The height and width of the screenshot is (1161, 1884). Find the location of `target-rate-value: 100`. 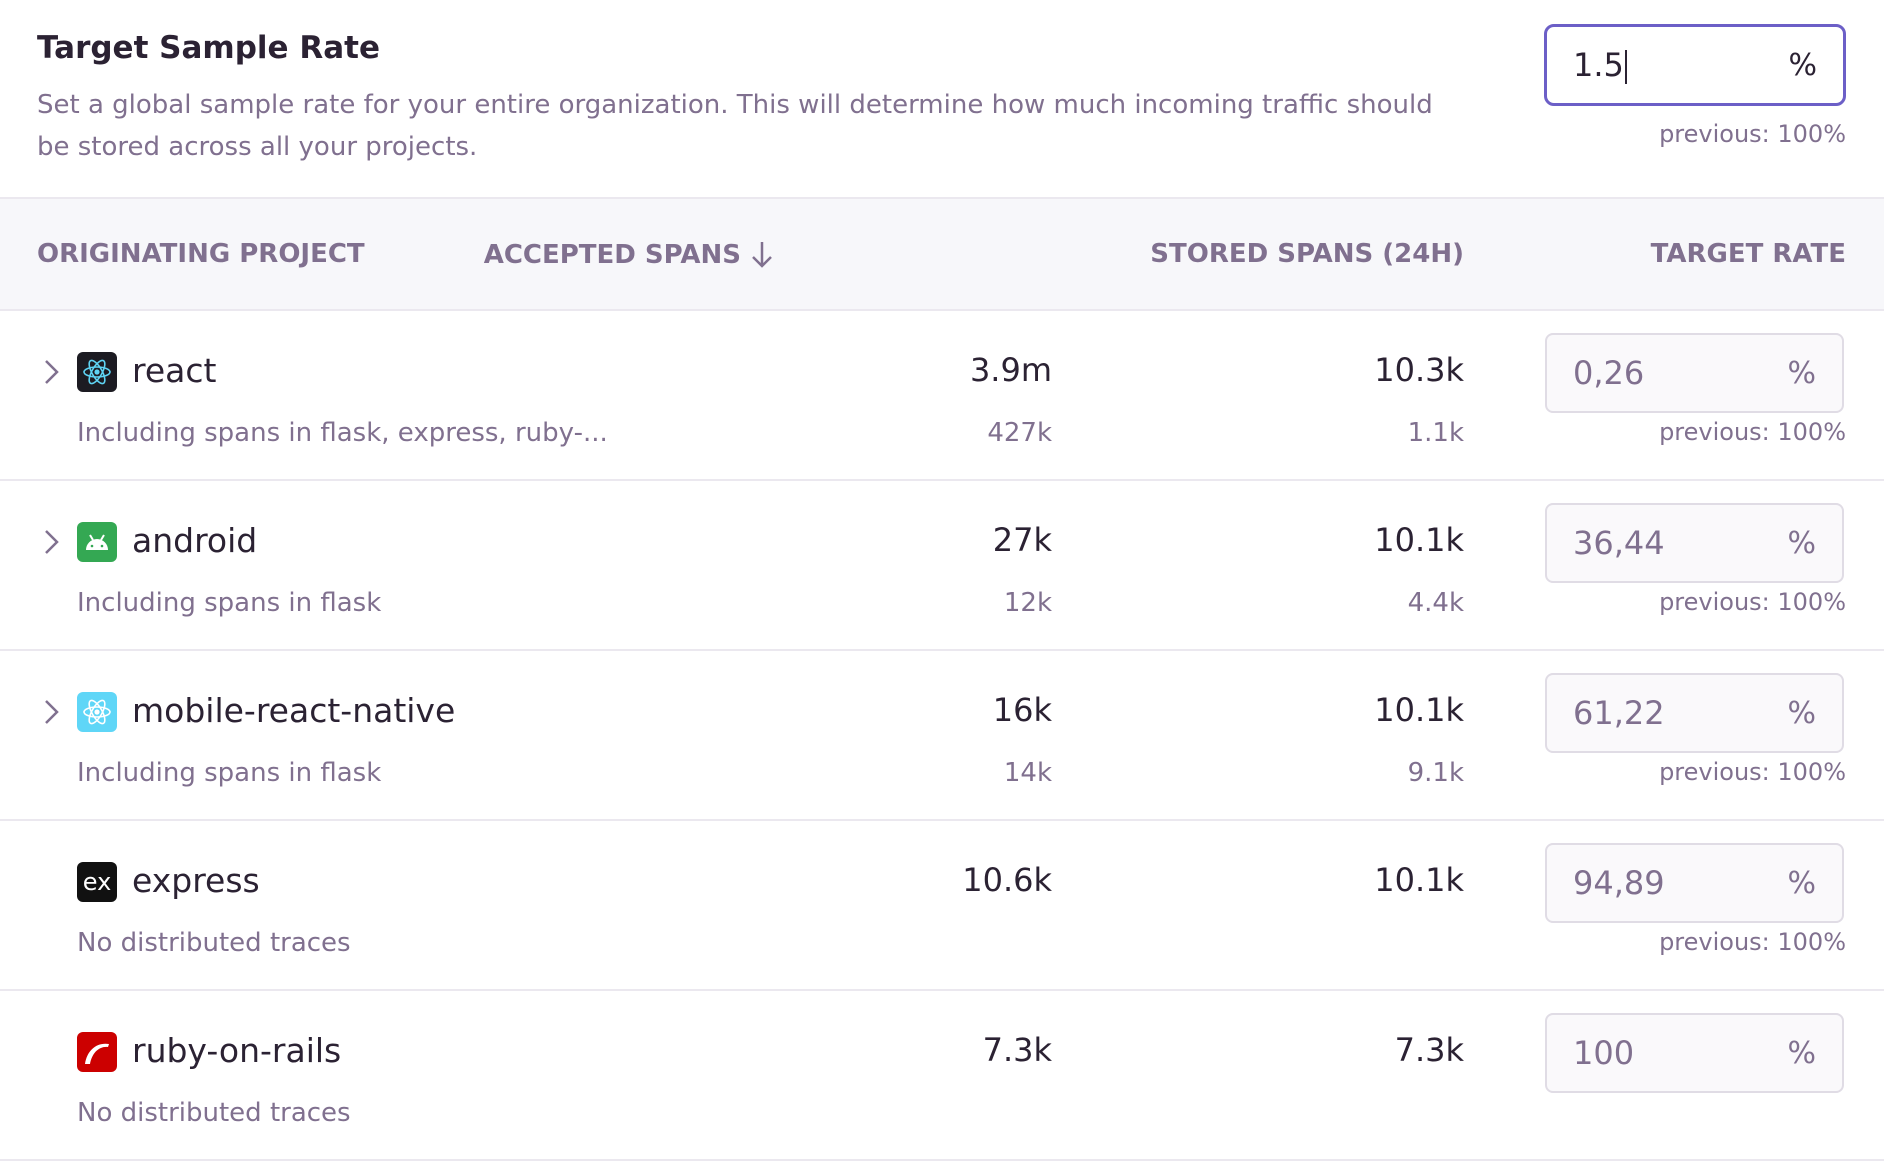

target-rate-value: 100 is located at coordinates (1604, 1053).